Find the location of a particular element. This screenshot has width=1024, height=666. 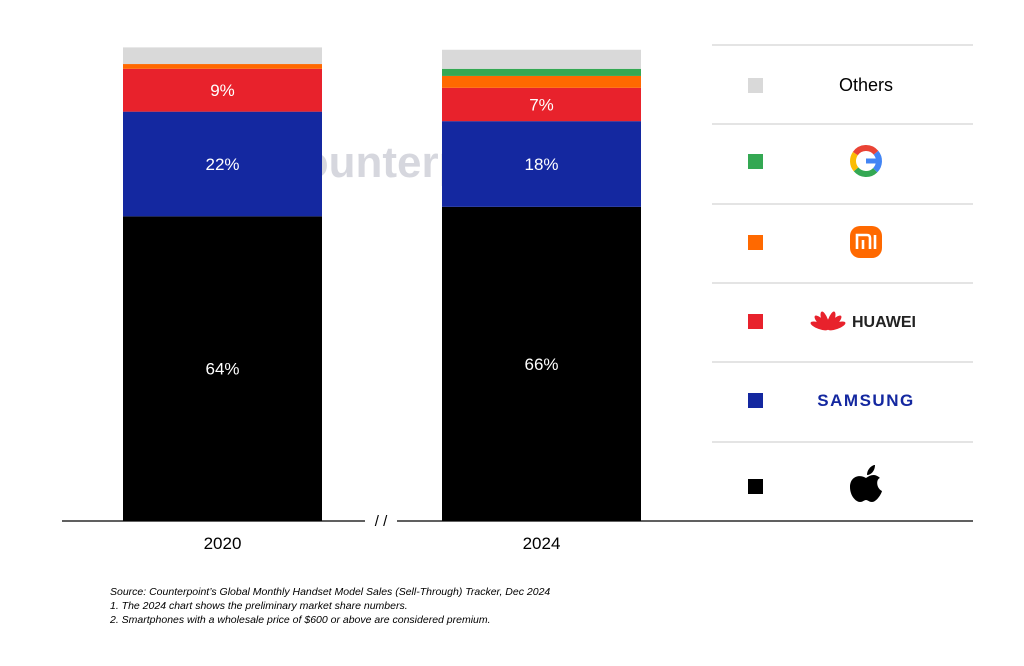

data-label-huawei-2020: 9% is located at coordinates (222, 90).